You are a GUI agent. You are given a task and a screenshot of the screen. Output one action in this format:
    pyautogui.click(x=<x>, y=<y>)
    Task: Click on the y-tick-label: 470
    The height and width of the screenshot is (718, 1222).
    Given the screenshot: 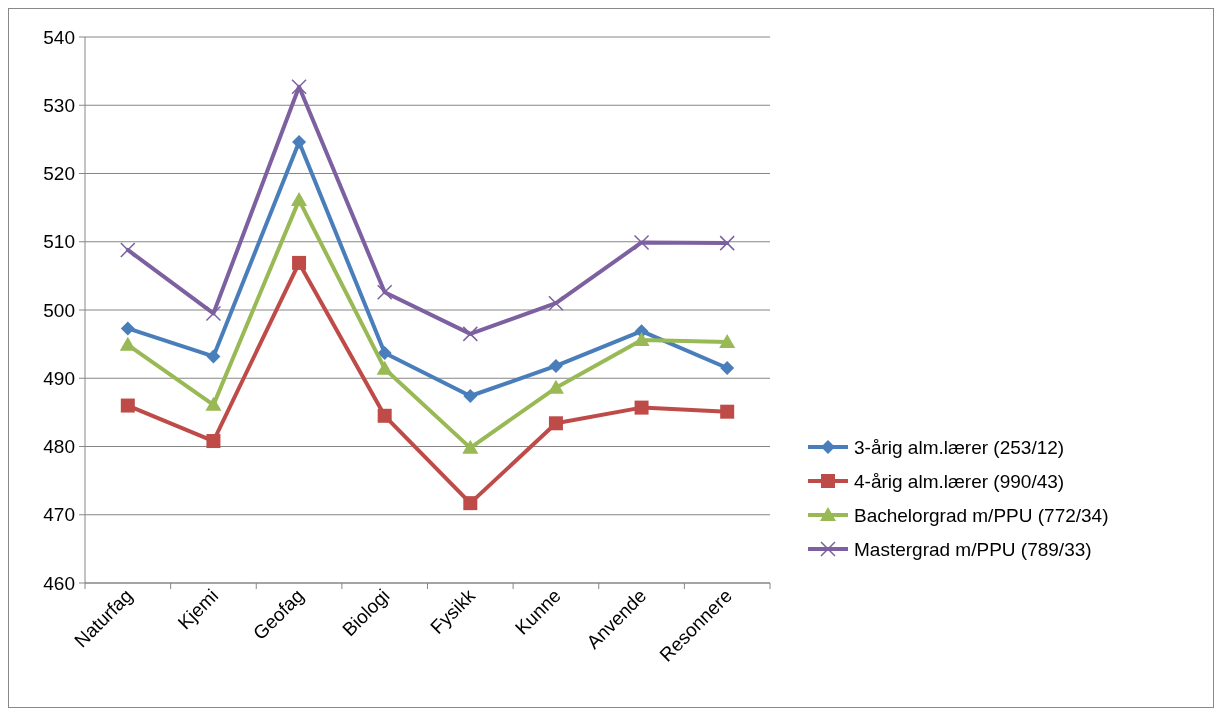 What is the action you would take?
    pyautogui.click(x=59, y=515)
    